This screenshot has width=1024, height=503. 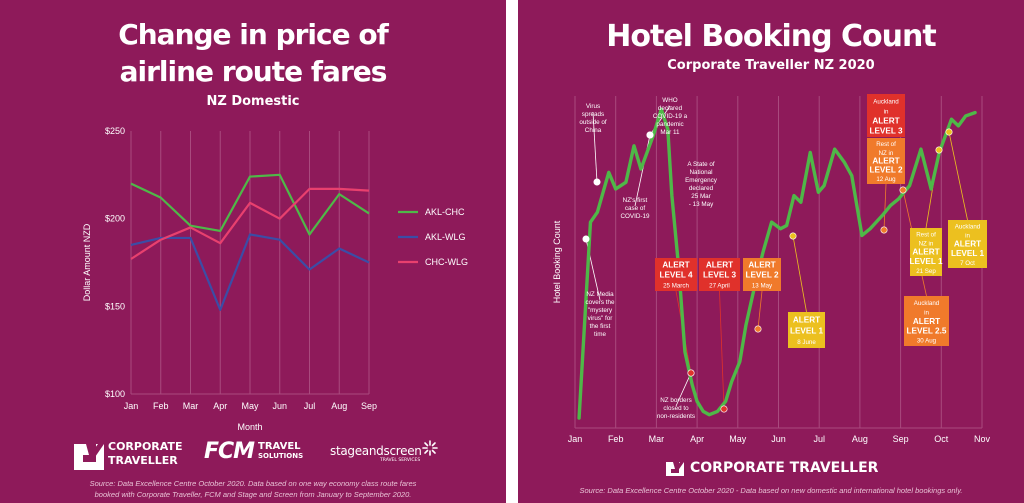 I want to click on event-annotation-text: COVID-19 a, so click(x=670, y=116).